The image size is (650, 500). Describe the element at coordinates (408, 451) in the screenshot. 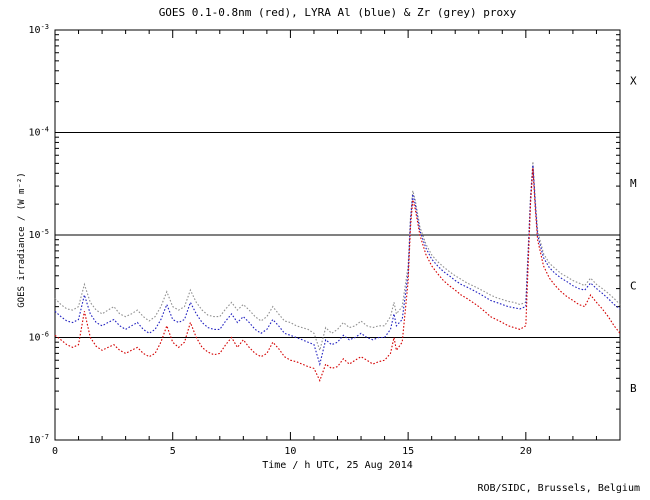

I see `x-tick-label: 15` at that location.